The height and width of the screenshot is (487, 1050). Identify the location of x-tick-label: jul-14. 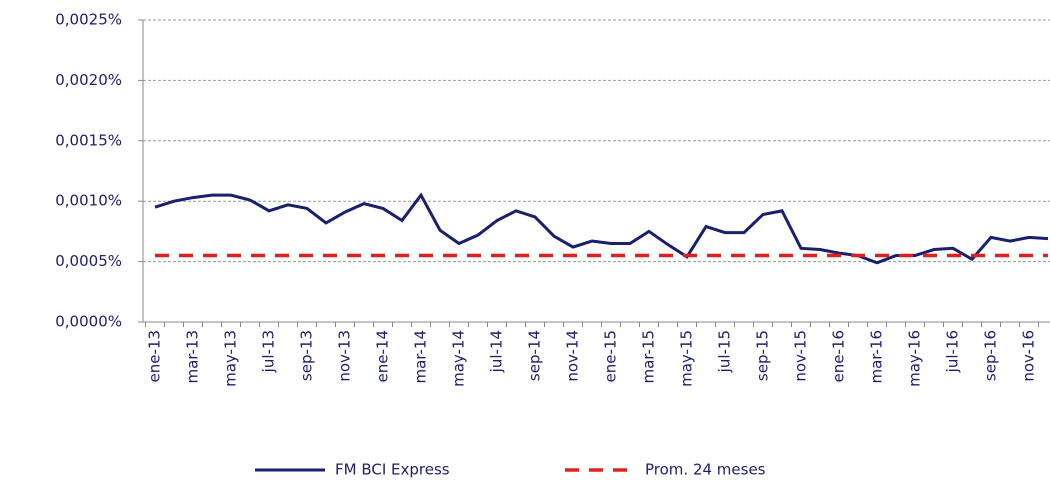
(497, 351).